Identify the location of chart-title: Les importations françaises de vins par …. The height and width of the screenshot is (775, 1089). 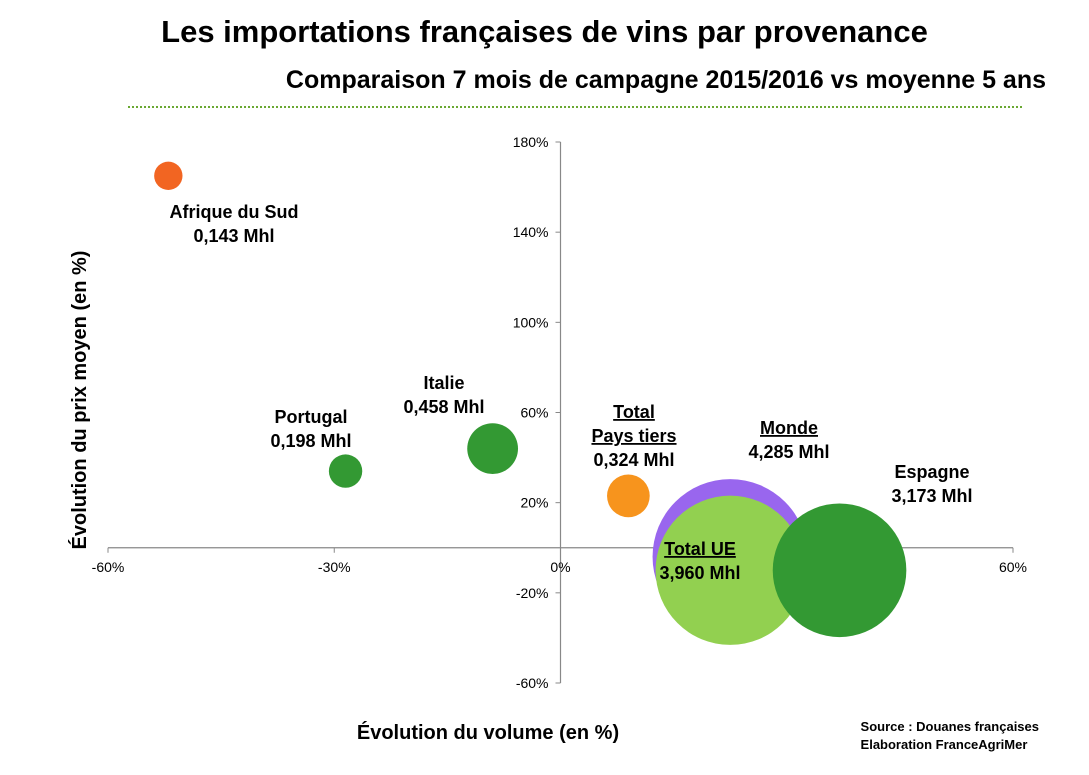
(544, 31).